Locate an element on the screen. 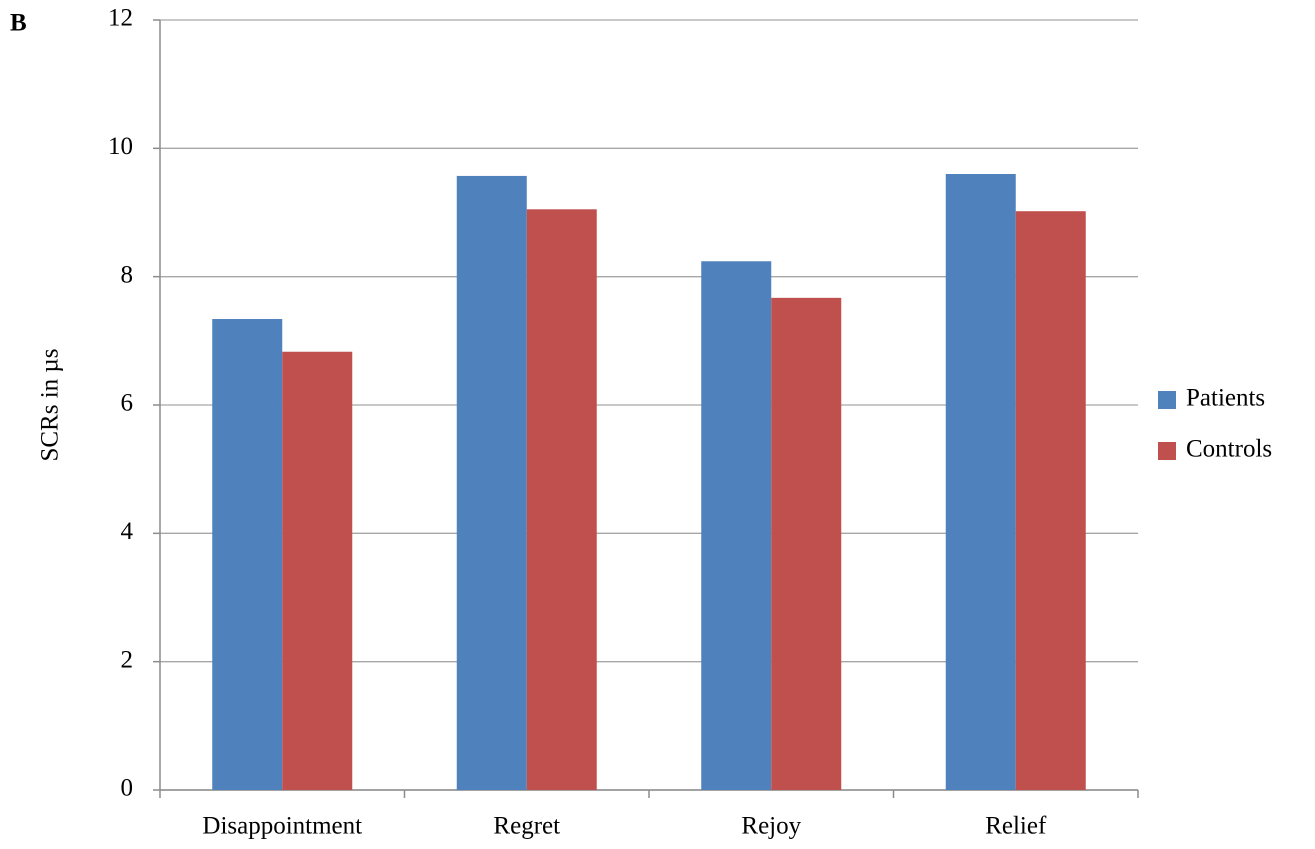 The width and height of the screenshot is (1315, 849). x-tick-label: Regret is located at coordinates (526, 826).